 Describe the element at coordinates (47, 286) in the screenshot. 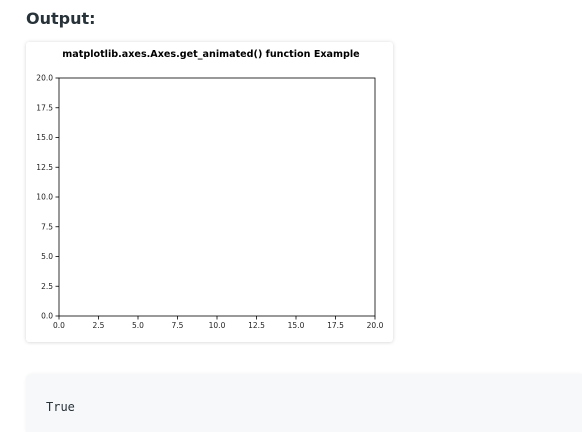

I see `y-tick-label: 2.5` at that location.